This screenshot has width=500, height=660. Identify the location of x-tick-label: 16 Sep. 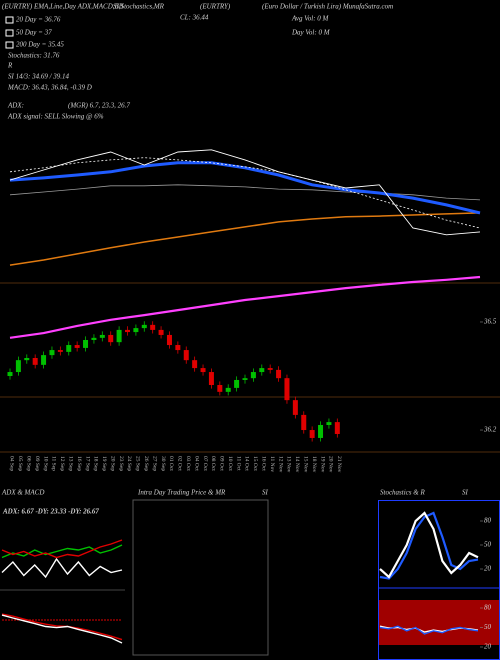
(79, 463).